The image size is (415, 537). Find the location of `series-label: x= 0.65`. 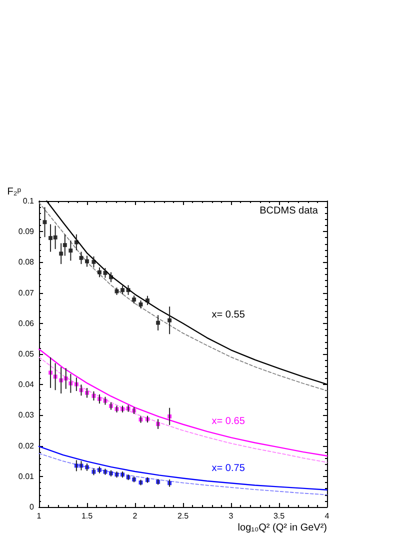

series-label: x= 0.65 is located at coordinates (229, 422).